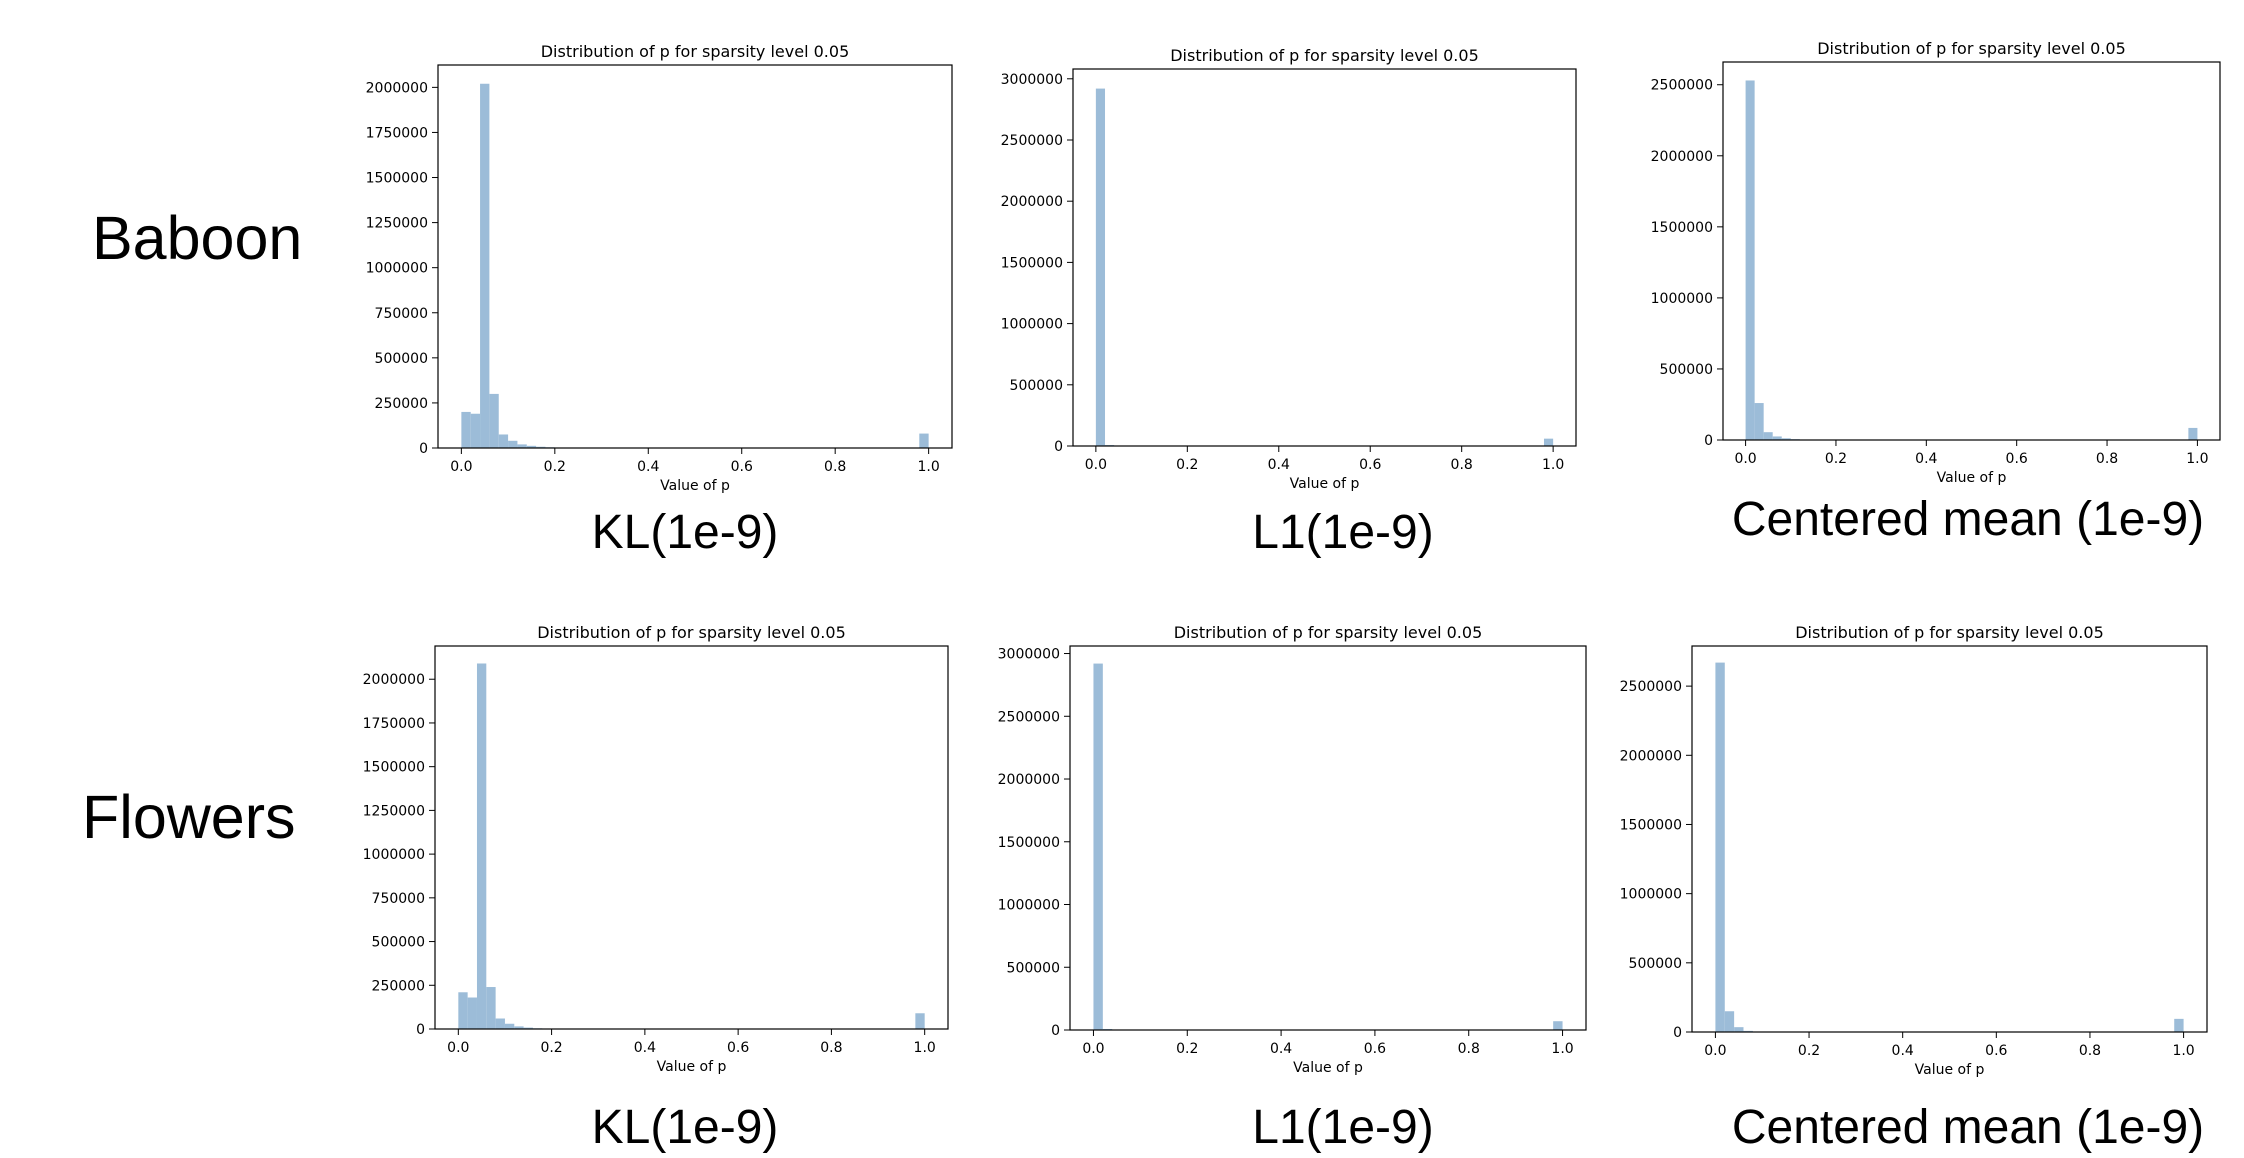 The width and height of the screenshot is (2244, 1158). What do you see at coordinates (1682, 86) in the screenshot?
I see `y-tick-label: 2500000` at bounding box center [1682, 86].